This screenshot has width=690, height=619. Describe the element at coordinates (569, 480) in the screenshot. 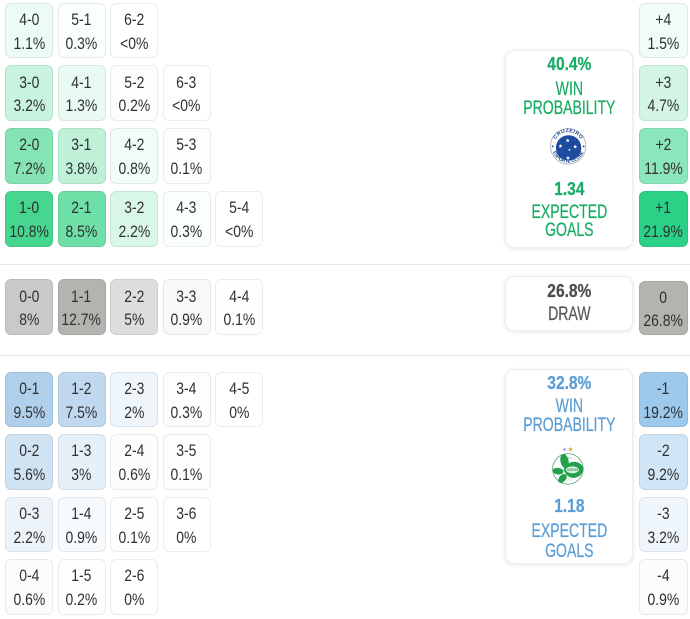

I see `svg-text: 1913` at that location.